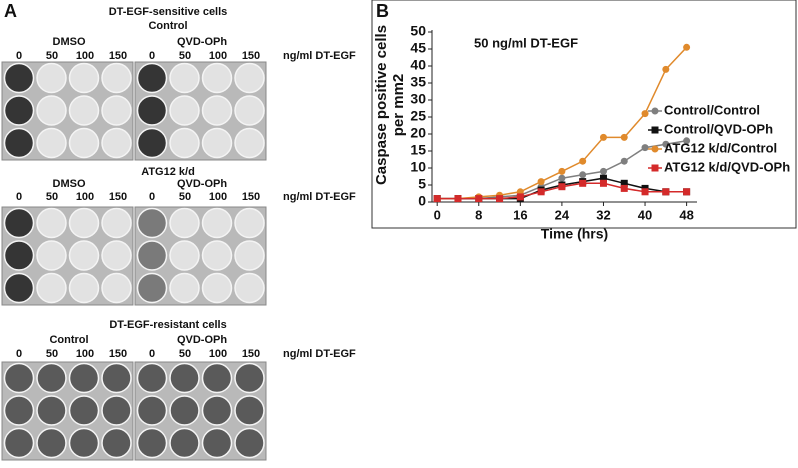 The width and height of the screenshot is (798, 468). What do you see at coordinates (720, 147) in the screenshot?
I see `legend-label: ATG12 k/d/Control` at bounding box center [720, 147].